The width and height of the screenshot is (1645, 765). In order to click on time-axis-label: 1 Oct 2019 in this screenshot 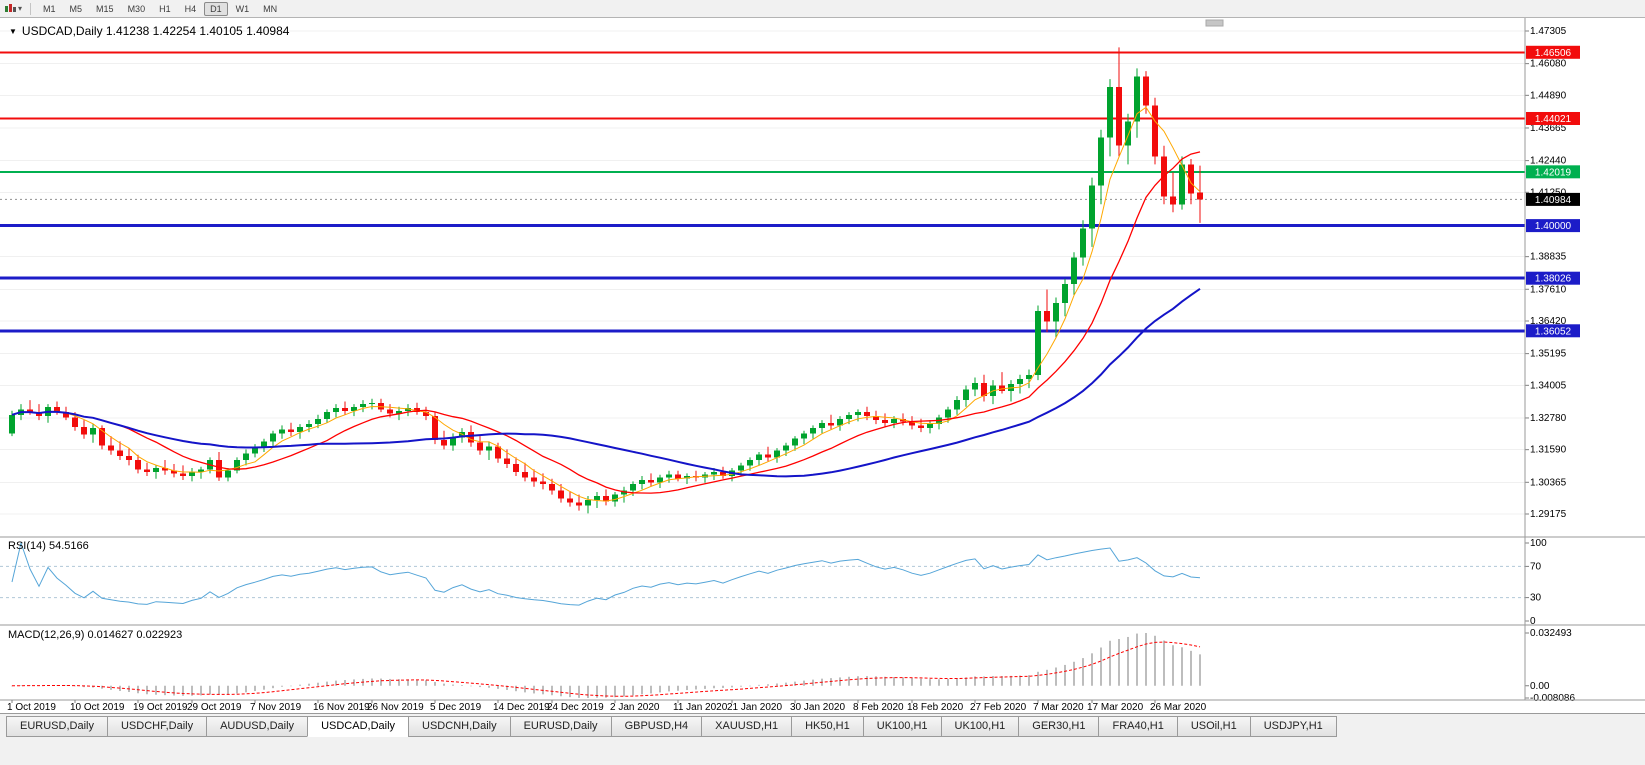, I will do `click(31, 707)`.